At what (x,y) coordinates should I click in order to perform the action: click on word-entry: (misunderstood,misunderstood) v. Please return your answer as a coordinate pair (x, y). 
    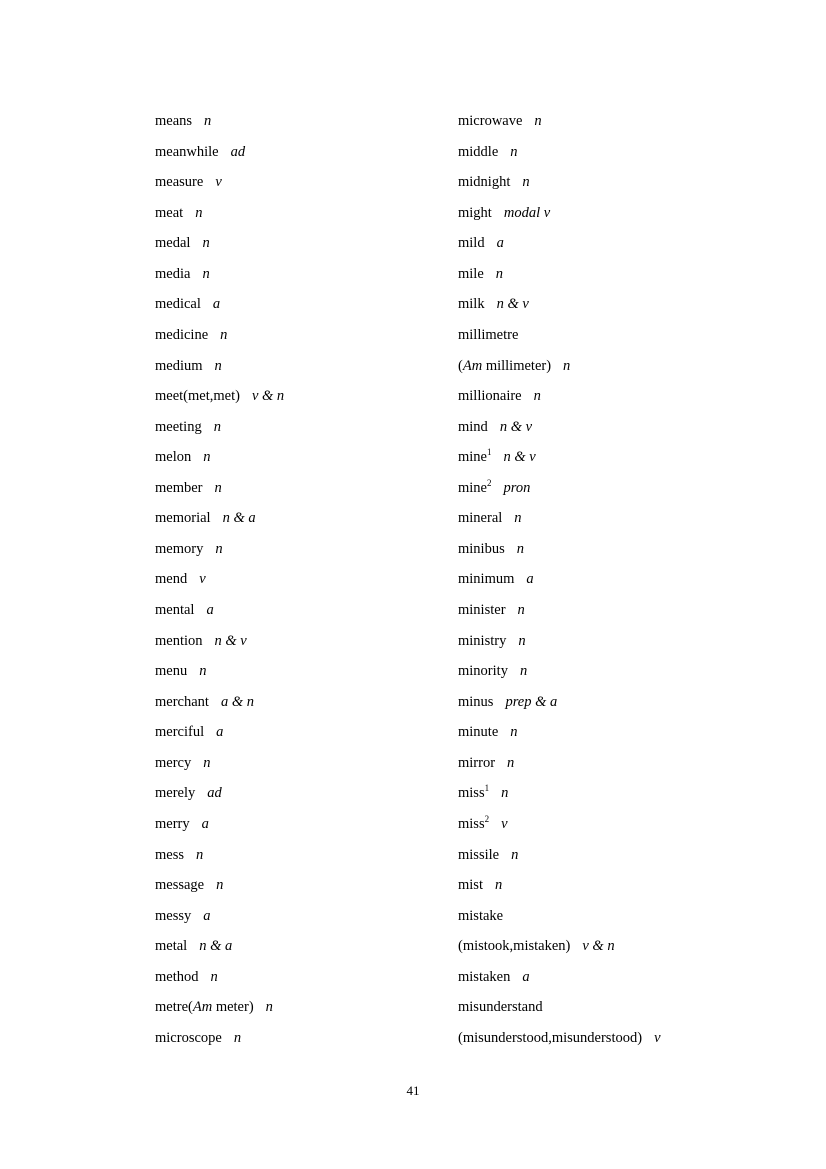
    Looking at the image, I should click on (559, 1038).